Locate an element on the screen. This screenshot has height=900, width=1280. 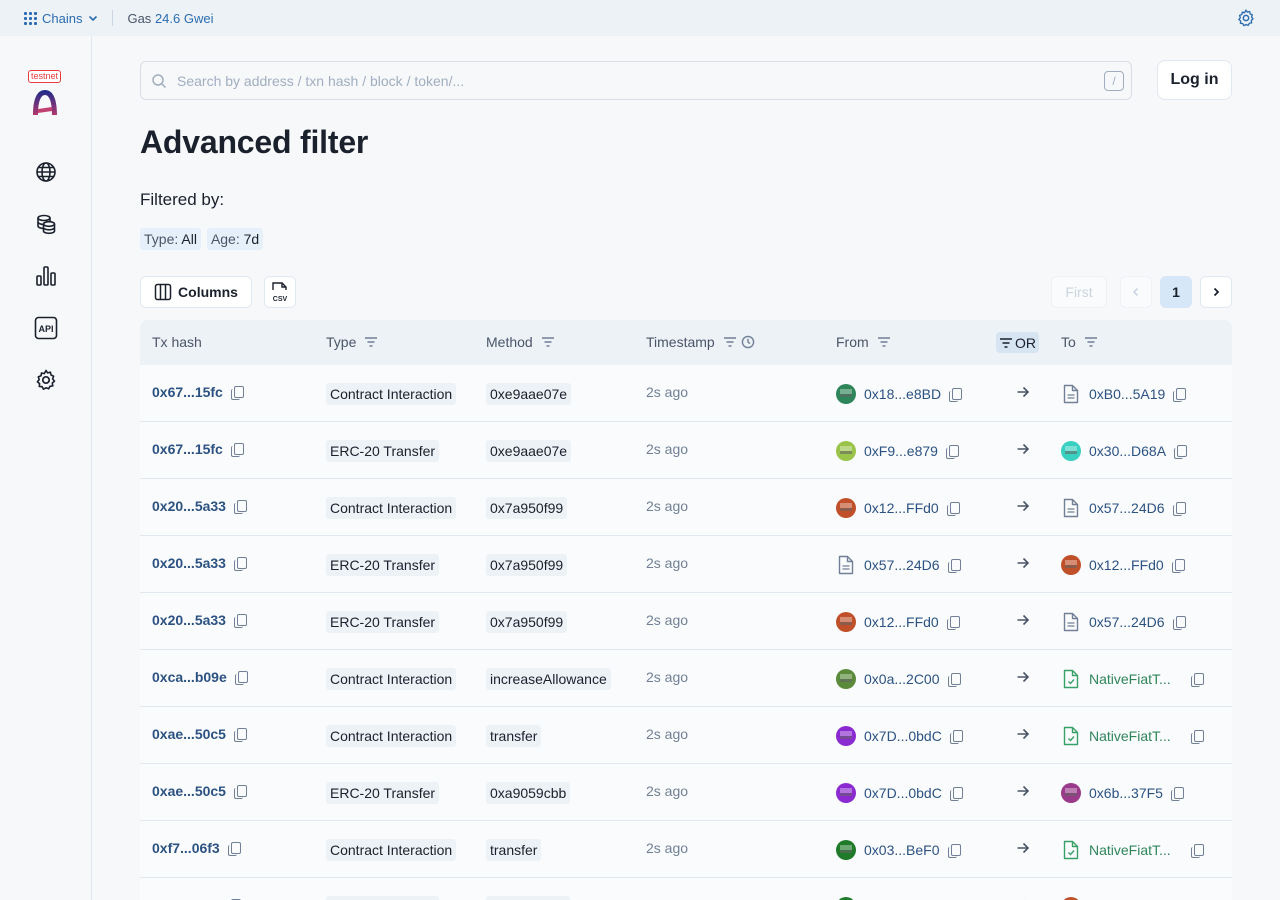
chevron-left-icon is located at coordinates (1135, 292).